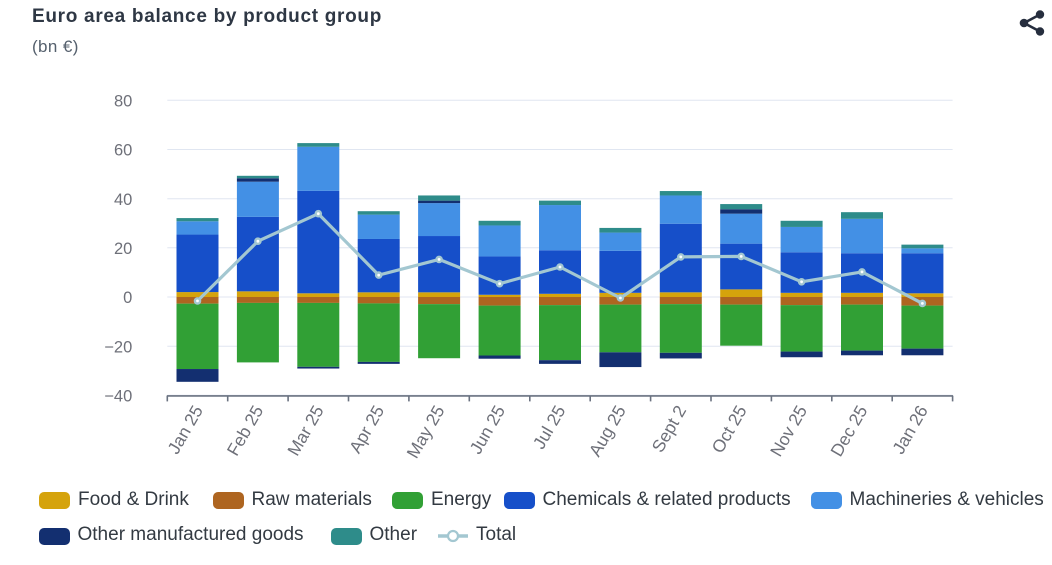  Describe the element at coordinates (123, 249) in the screenshot. I see `svg-text: 20` at that location.